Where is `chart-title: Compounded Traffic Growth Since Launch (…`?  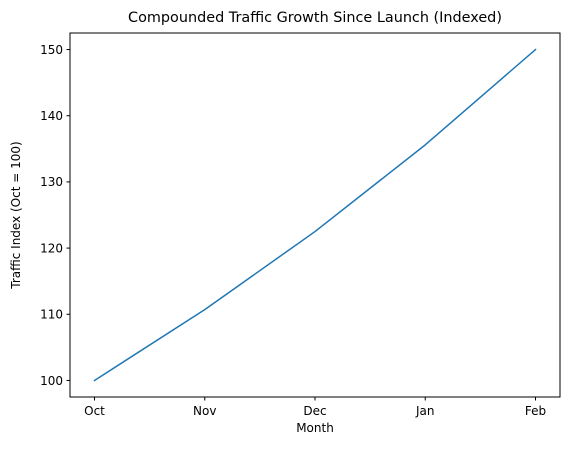
chart-title: Compounded Traffic Growth Since Launch (… is located at coordinates (315, 18).